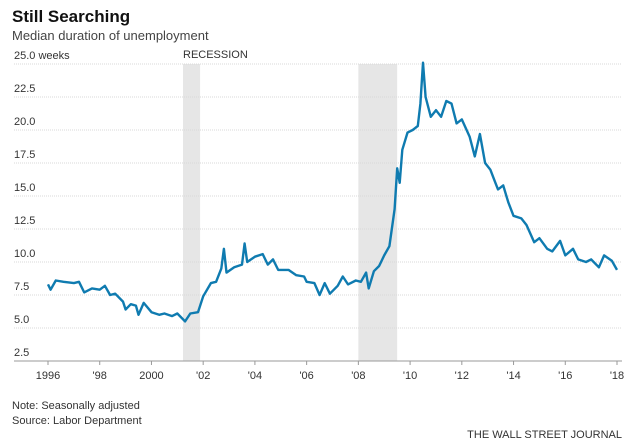 Image resolution: width=640 pixels, height=448 pixels. I want to click on x-tick-label: '06, so click(306, 376).